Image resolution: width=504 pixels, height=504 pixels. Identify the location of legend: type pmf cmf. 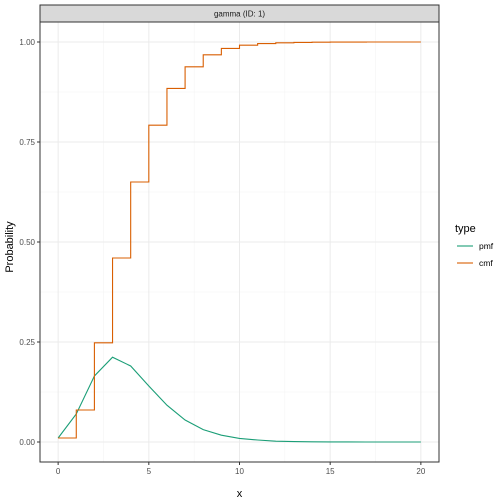
(474, 245).